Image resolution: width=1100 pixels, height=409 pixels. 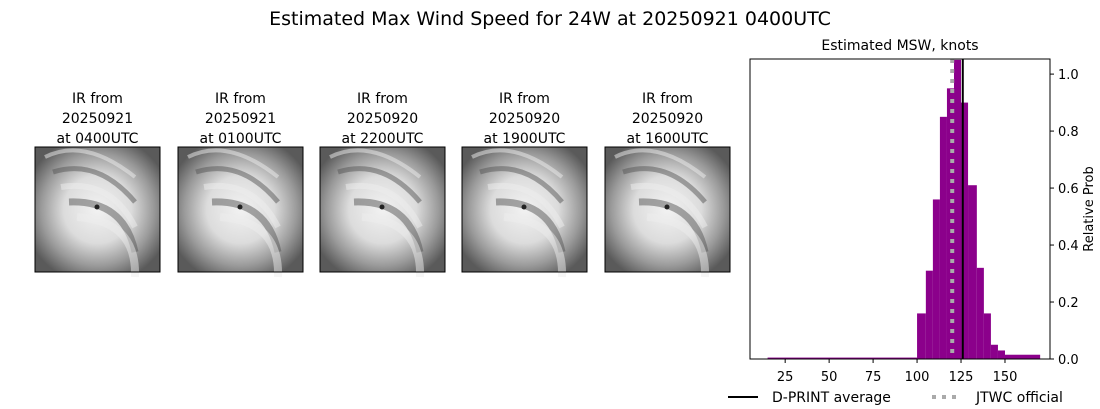 I want to click on y-tick-label: 0.6, so click(x=1068, y=189).